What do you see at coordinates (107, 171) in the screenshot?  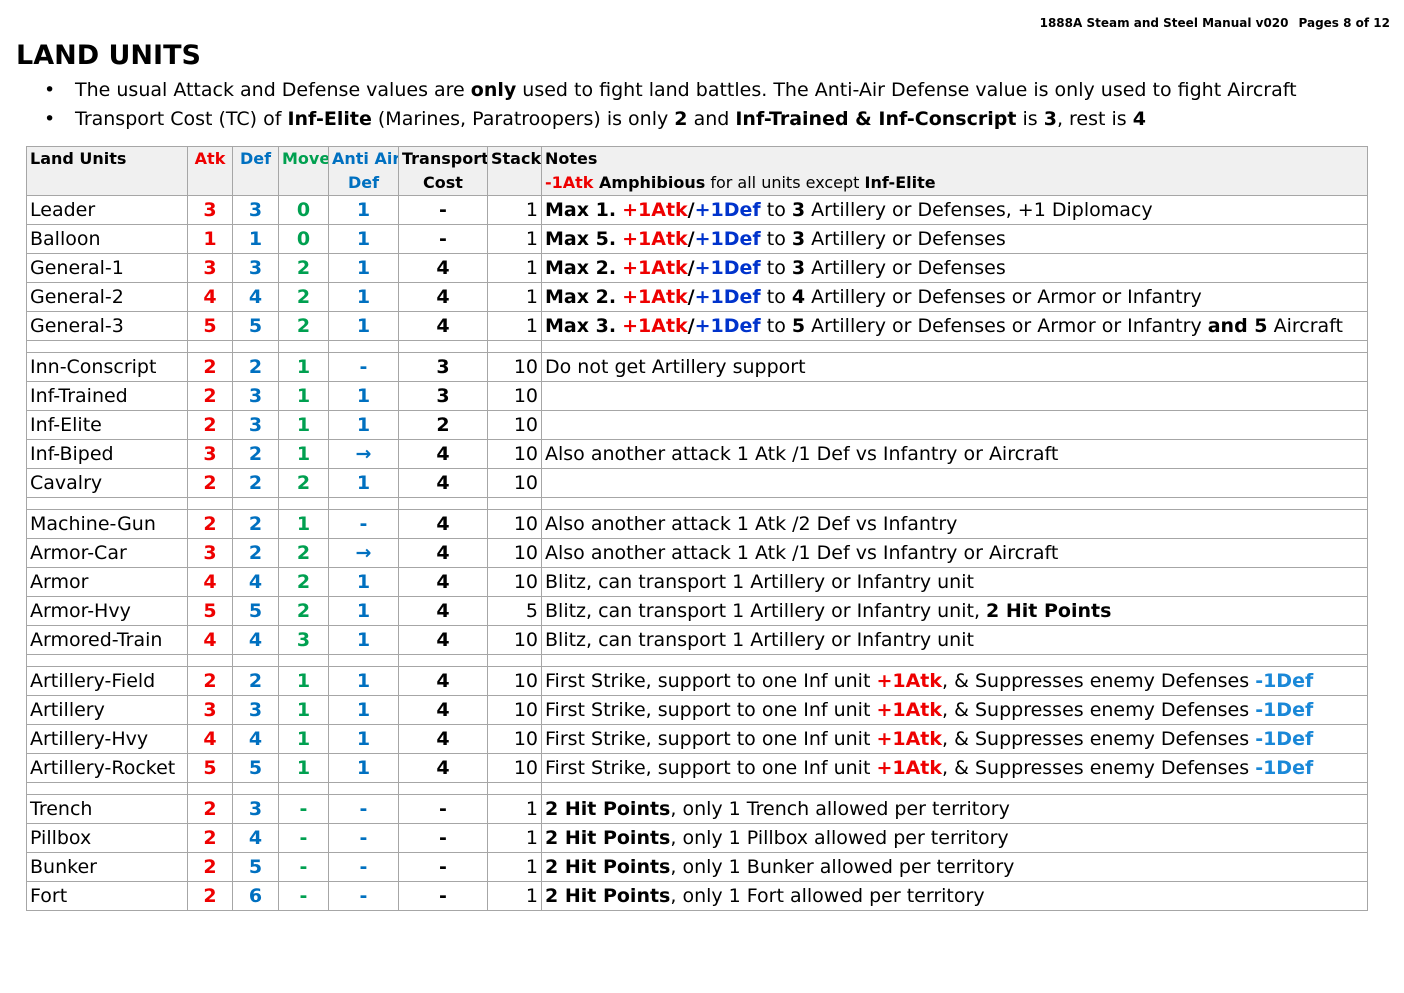 I see `col-header-unit: Land Units` at bounding box center [107, 171].